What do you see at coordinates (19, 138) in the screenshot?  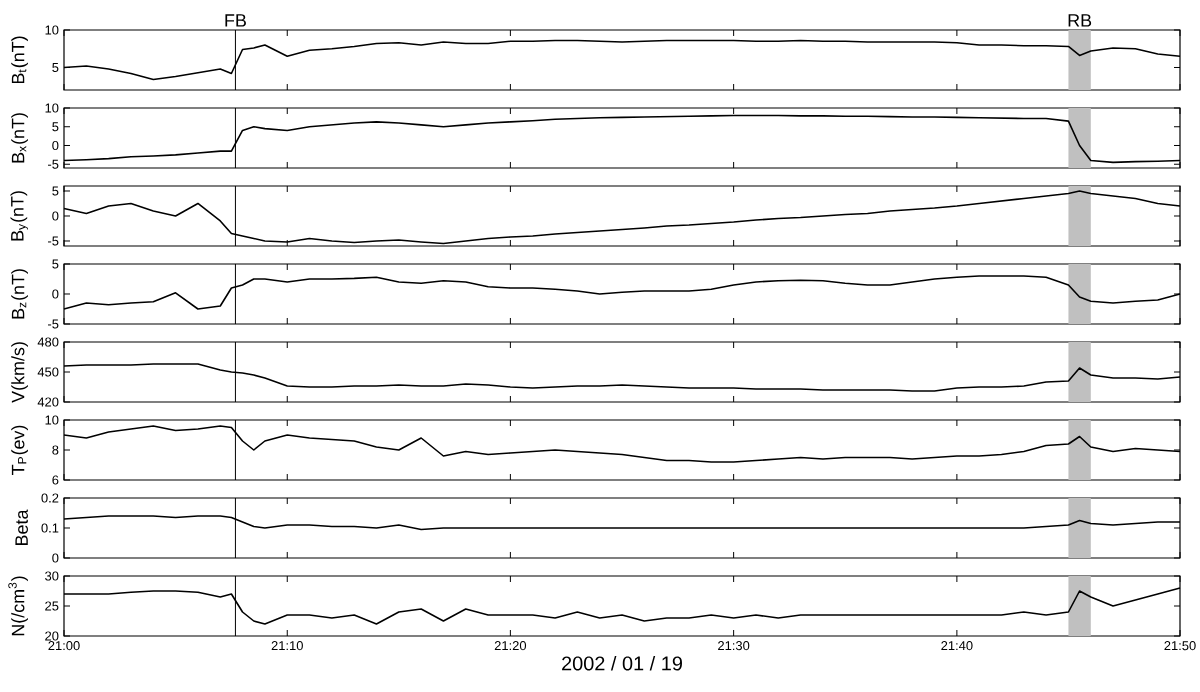 I see `y-axis-title: B$_{x}$(nT)` at bounding box center [19, 138].